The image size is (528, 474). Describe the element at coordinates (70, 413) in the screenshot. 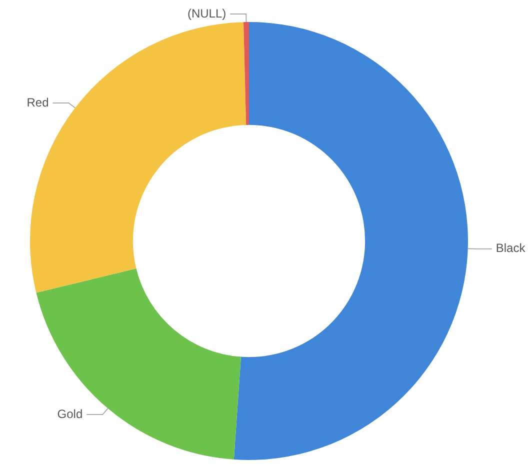

I see `slice-label: Gold` at that location.